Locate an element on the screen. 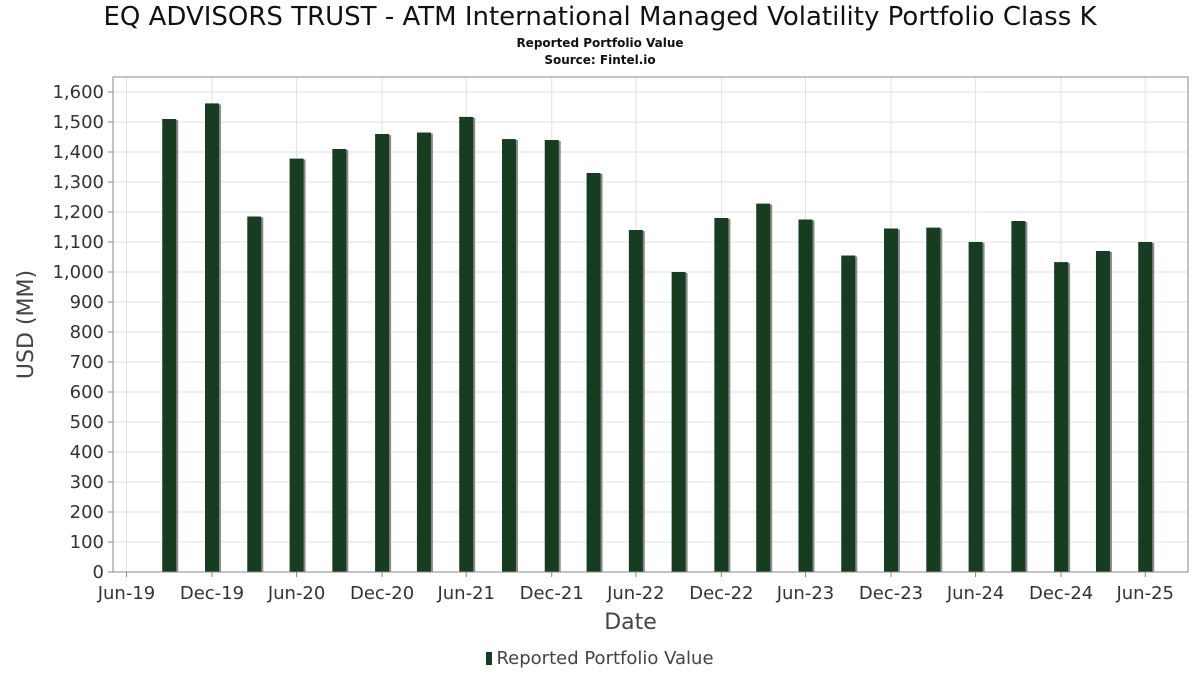 This screenshot has height=675, width=1200. y-tick-label: 0 is located at coordinates (98, 572).